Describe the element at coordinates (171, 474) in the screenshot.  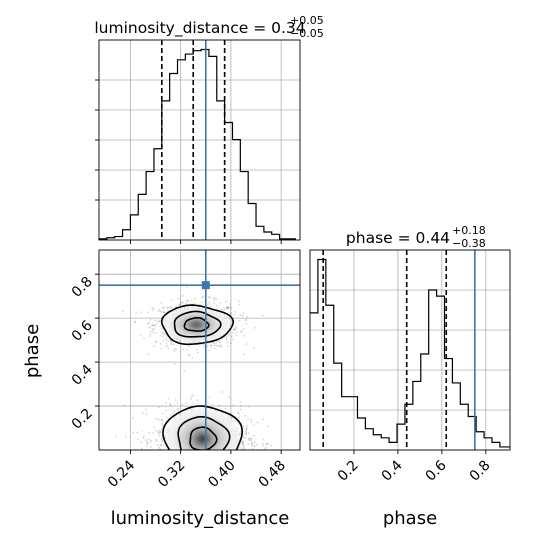
I see `scatter-xtick-label-1: 0.32` at that location.